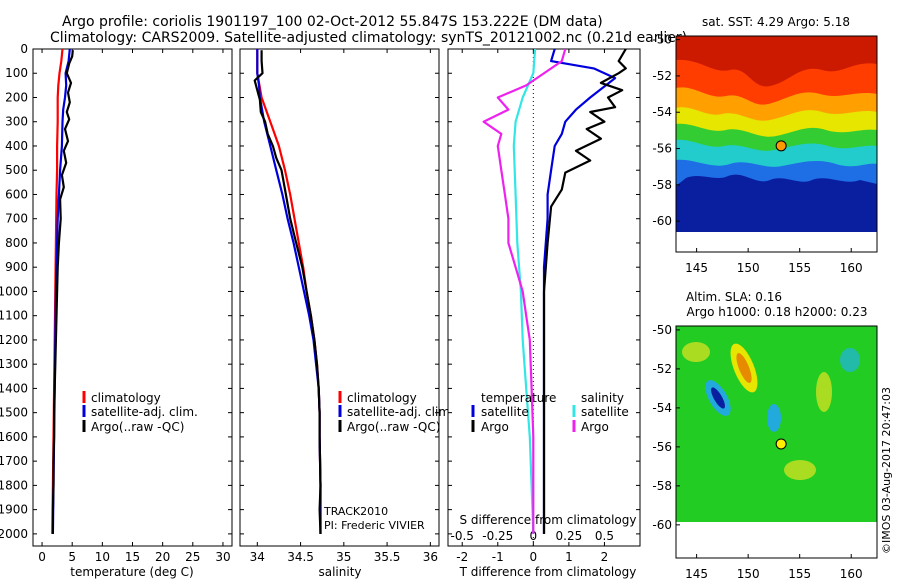 The height and width of the screenshot is (580, 900). I want to click on depth-tick-label: 1400, so click(14, 388).